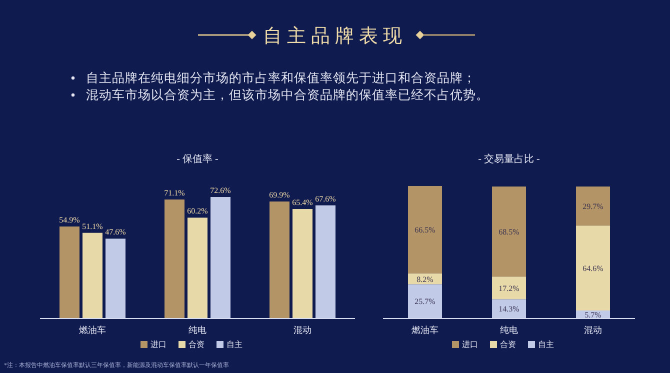 The height and width of the screenshot is (373, 670). Describe the element at coordinates (115, 232) in the screenshot. I see `data-label: 47.6%` at that location.